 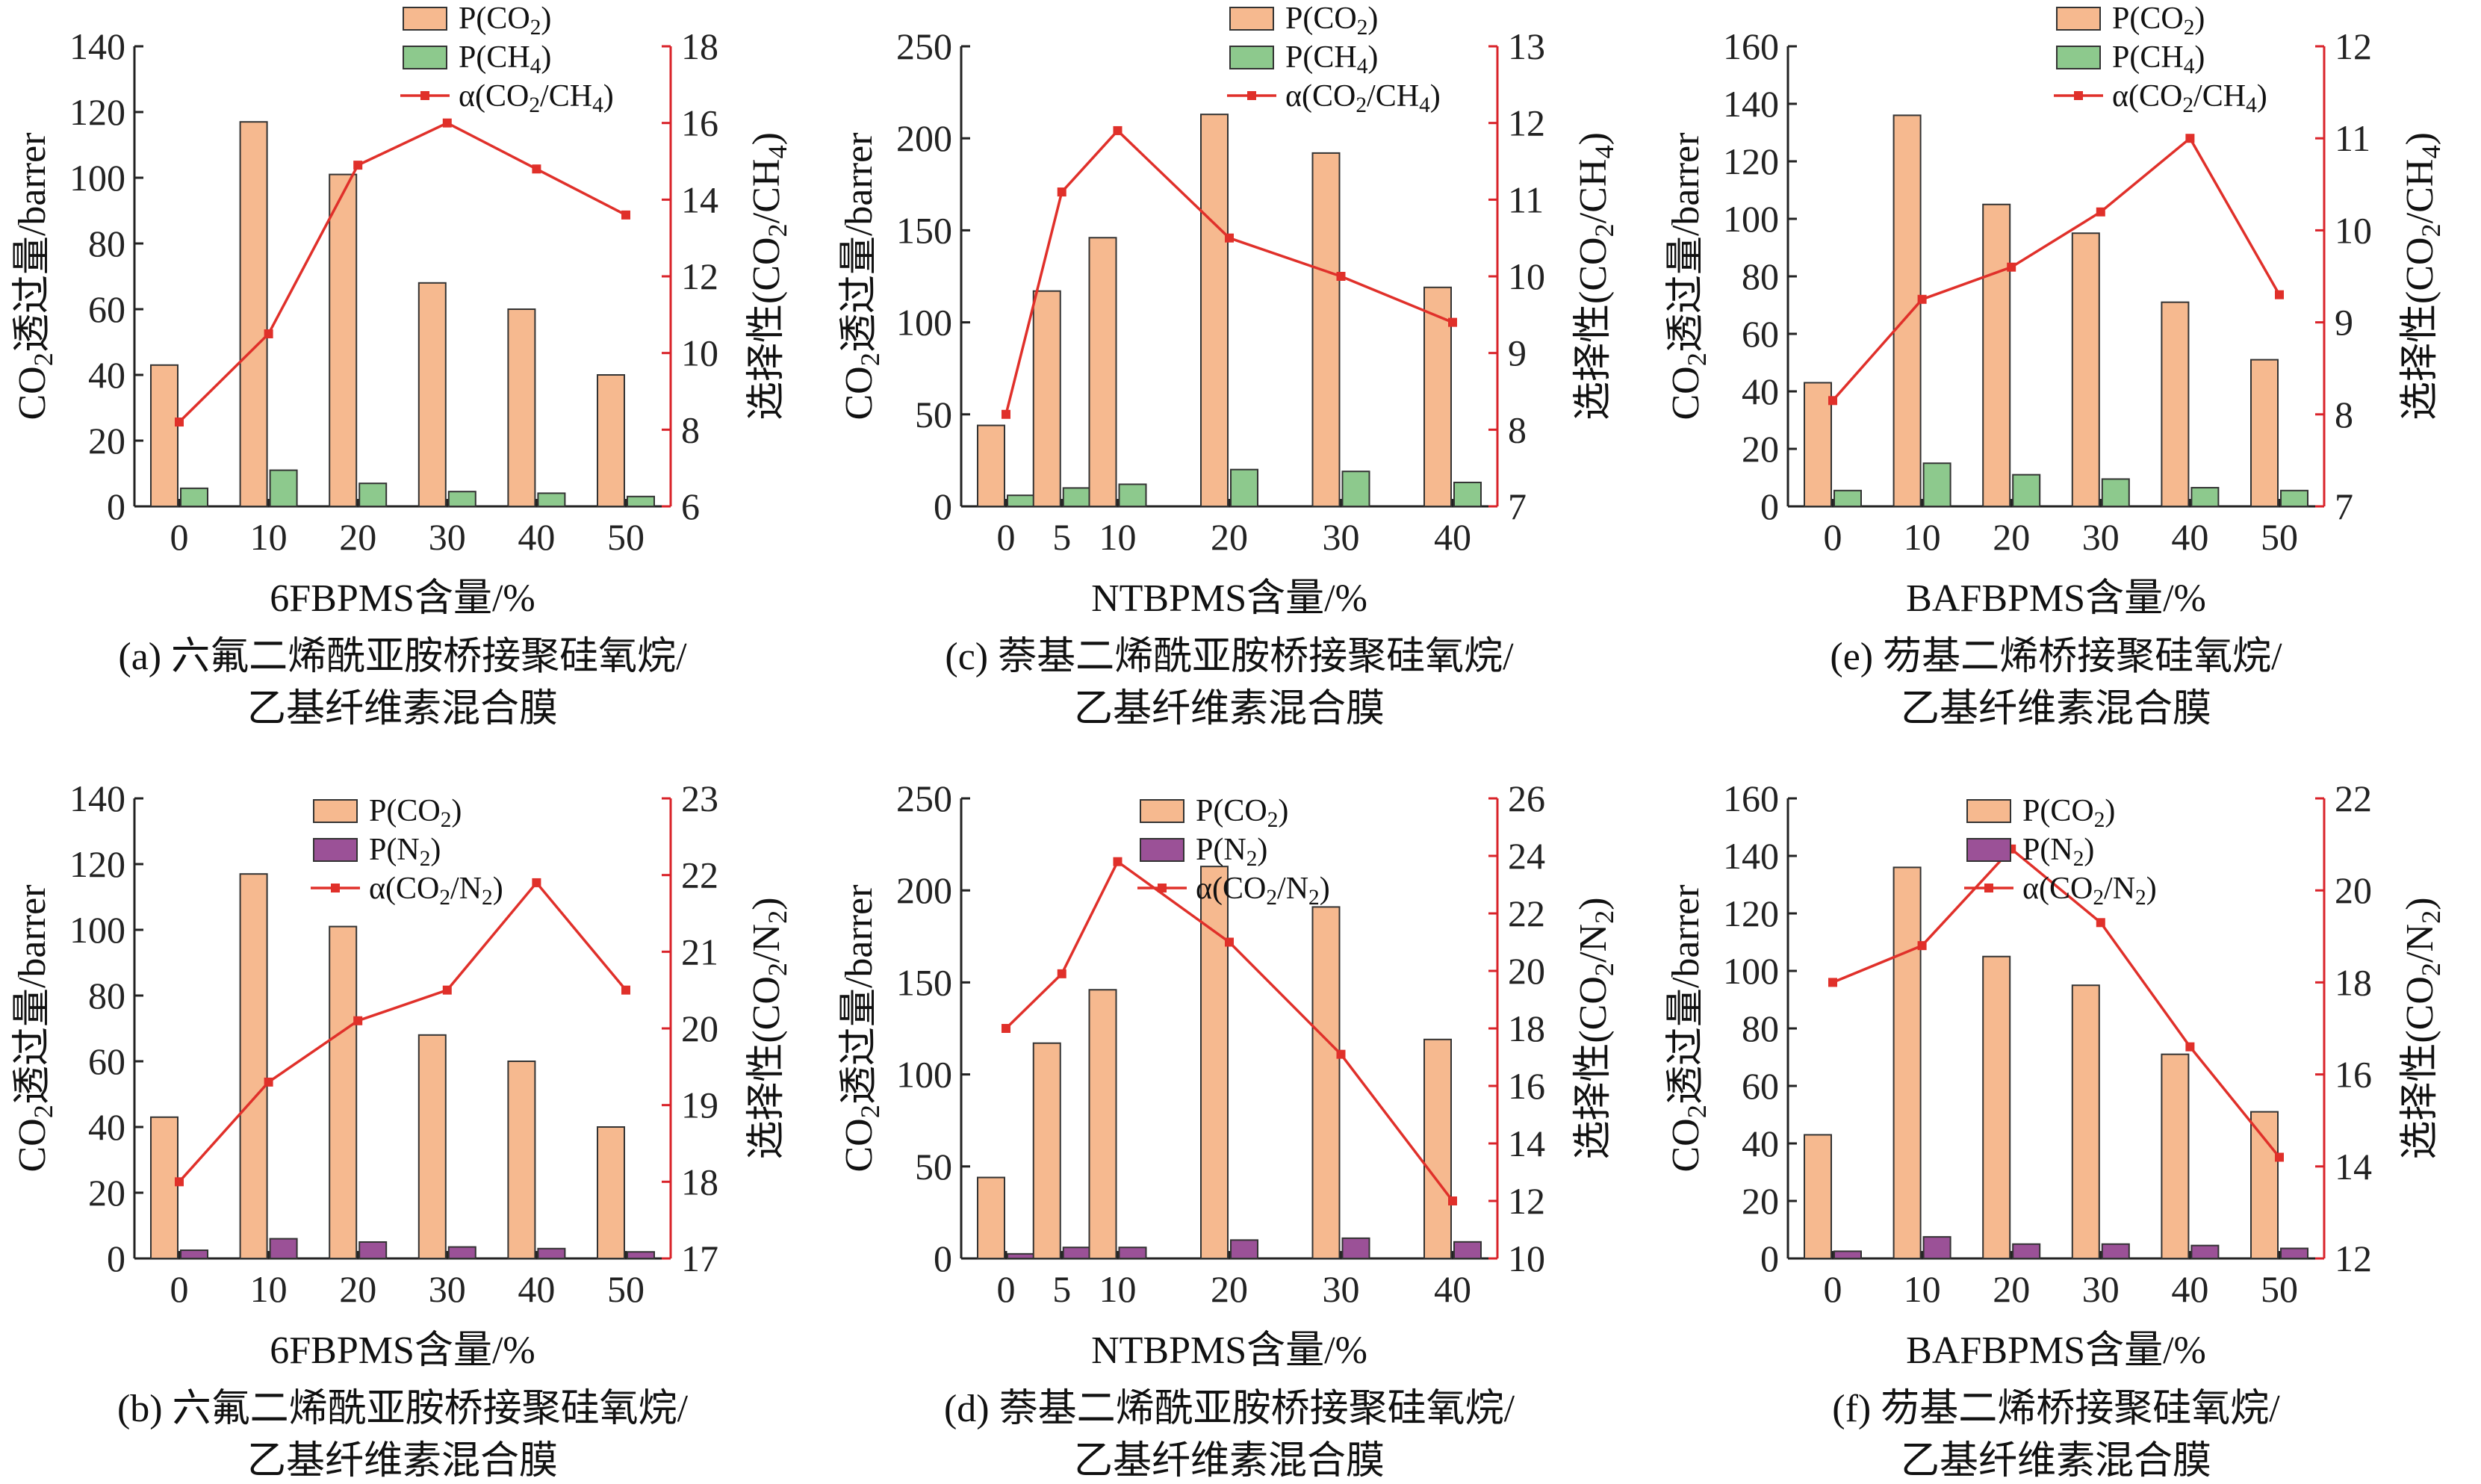 What do you see at coordinates (2047, 850) in the screenshot?
I see `text-span: P(N` at bounding box center [2047, 850].